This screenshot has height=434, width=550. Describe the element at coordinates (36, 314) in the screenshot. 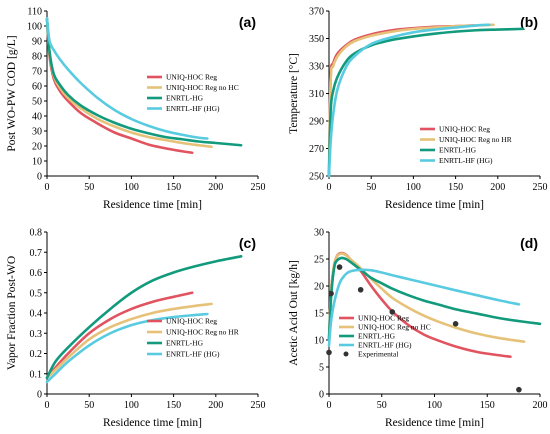

I see `y-tick-label: 0.4` at that location.